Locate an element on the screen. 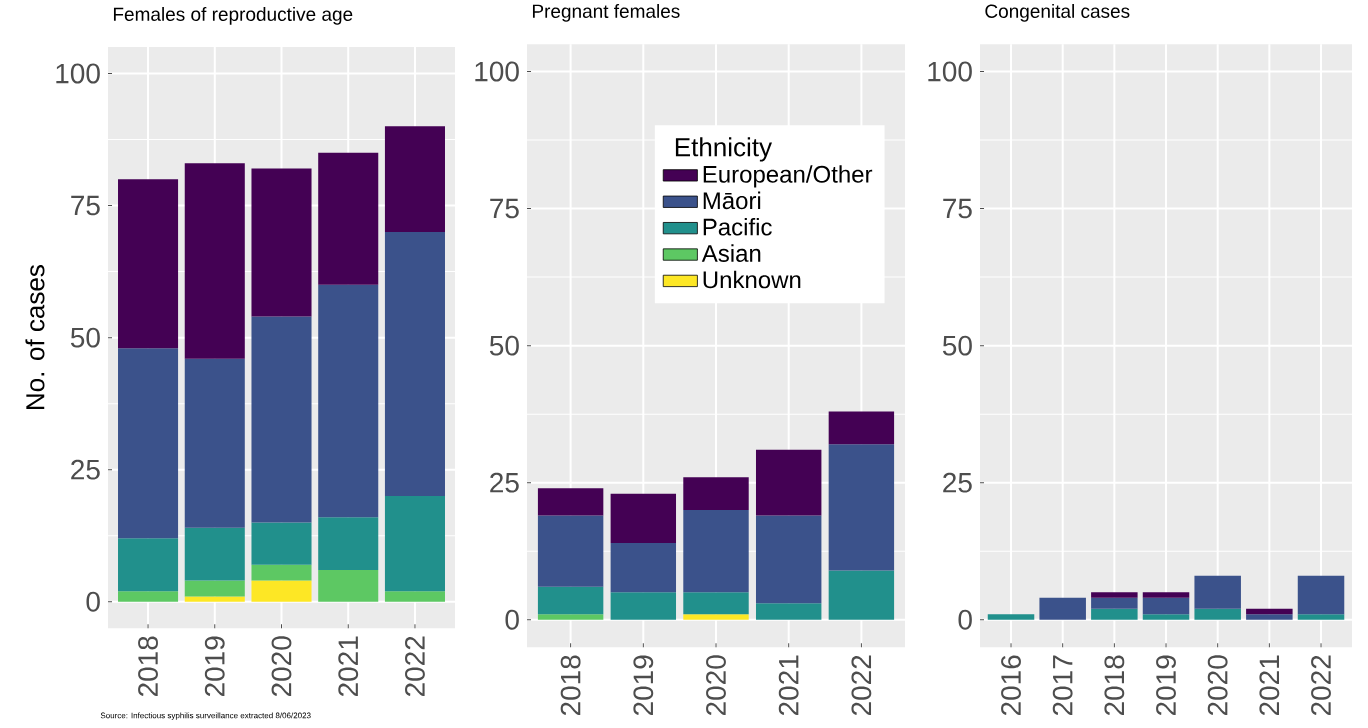 The image size is (1368, 728). x-tick-label: 2016 is located at coordinates (1011, 685).